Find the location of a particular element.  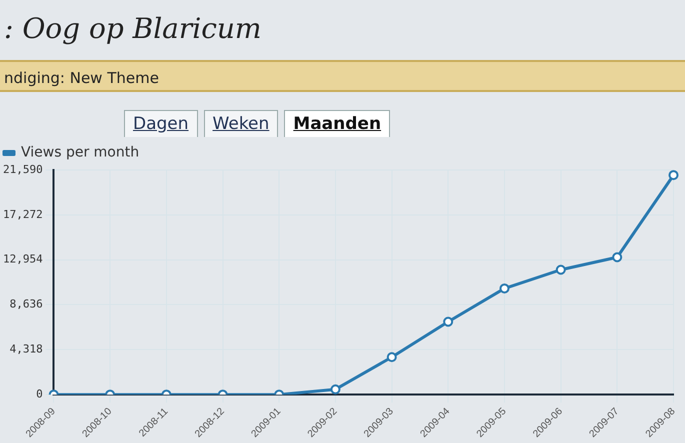

y-tick-label: 8,636 is located at coordinates (26, 304).